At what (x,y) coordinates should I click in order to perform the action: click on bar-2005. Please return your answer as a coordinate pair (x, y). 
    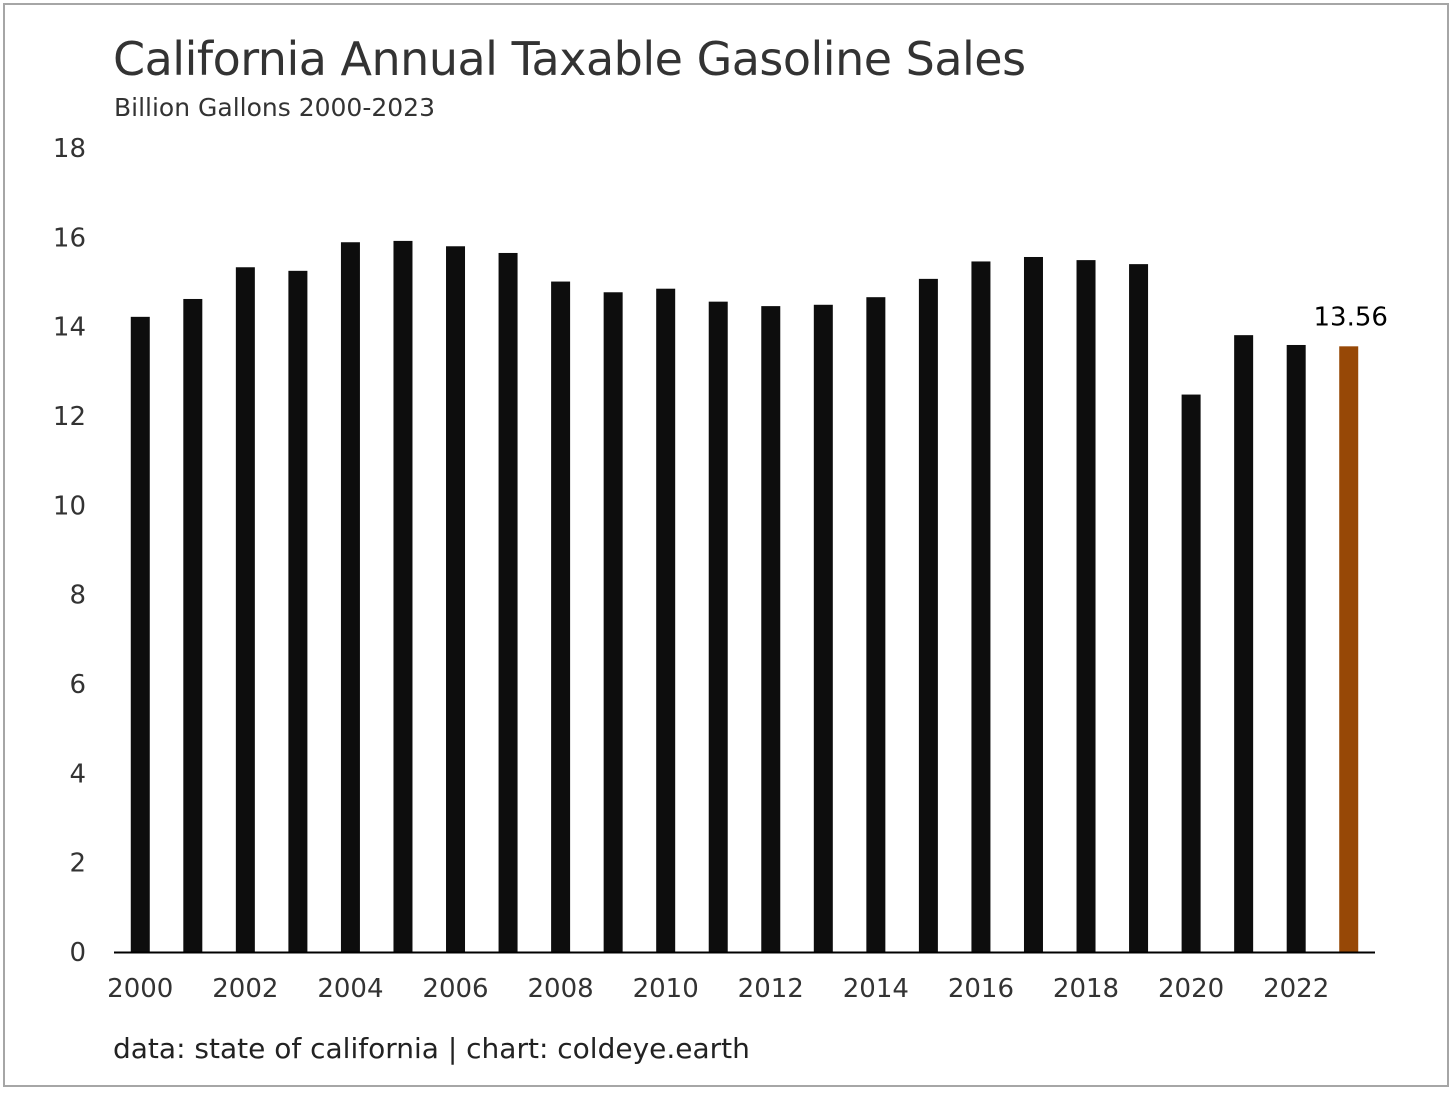
    Looking at the image, I should click on (403, 596).